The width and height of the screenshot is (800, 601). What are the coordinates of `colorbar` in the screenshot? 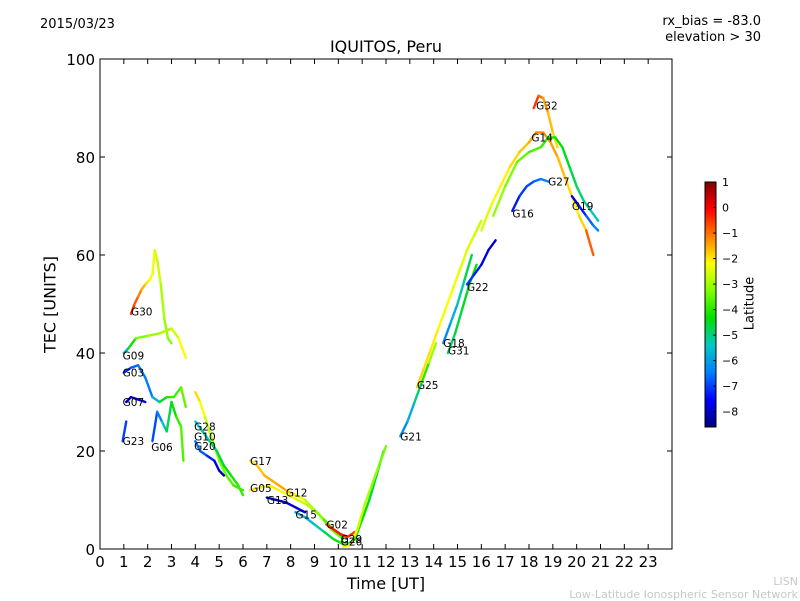 It's located at (710, 304).